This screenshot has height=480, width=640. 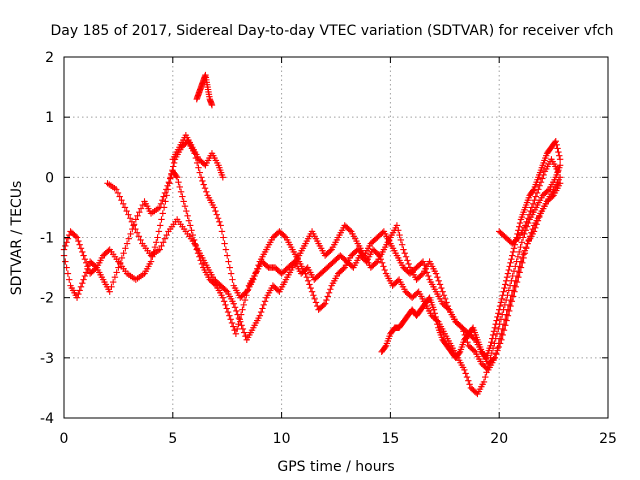 What do you see at coordinates (64, 439) in the screenshot?
I see `x-tick-label: 0` at bounding box center [64, 439].